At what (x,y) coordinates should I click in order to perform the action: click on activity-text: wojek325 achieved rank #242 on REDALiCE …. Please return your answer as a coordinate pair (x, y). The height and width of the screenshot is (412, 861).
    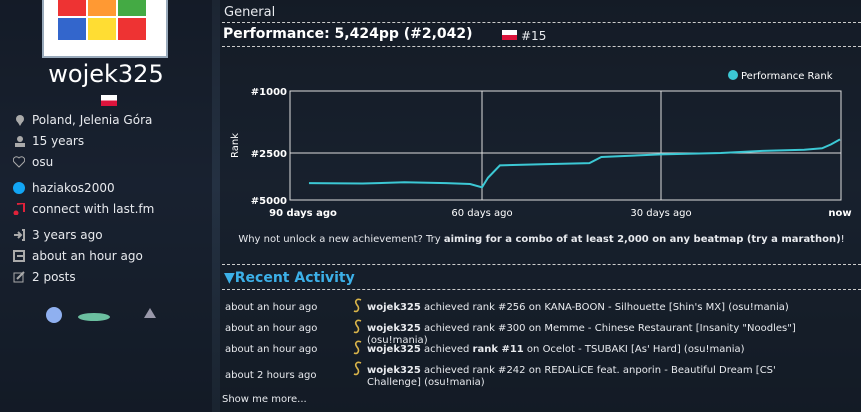
    Looking at the image, I should click on (597, 377).